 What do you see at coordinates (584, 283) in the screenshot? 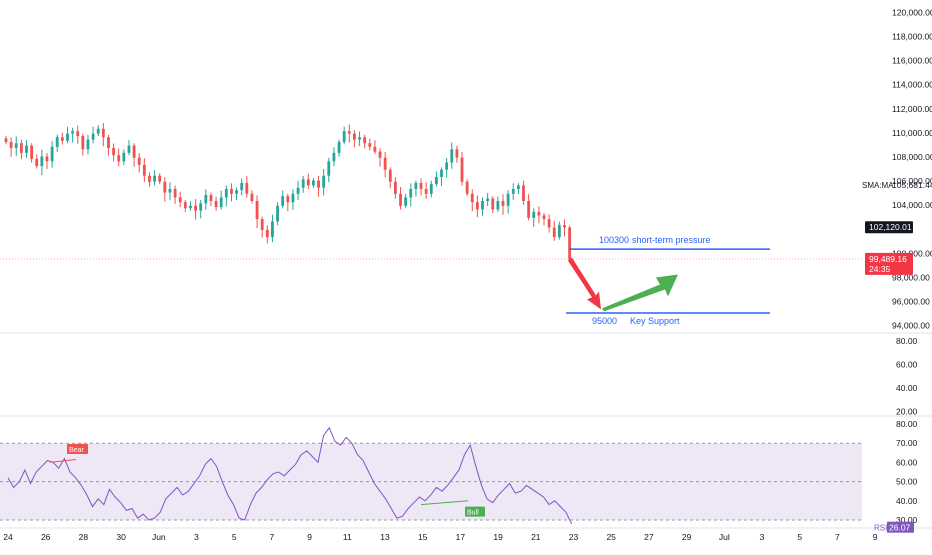
I see `down-arrow` at bounding box center [584, 283].